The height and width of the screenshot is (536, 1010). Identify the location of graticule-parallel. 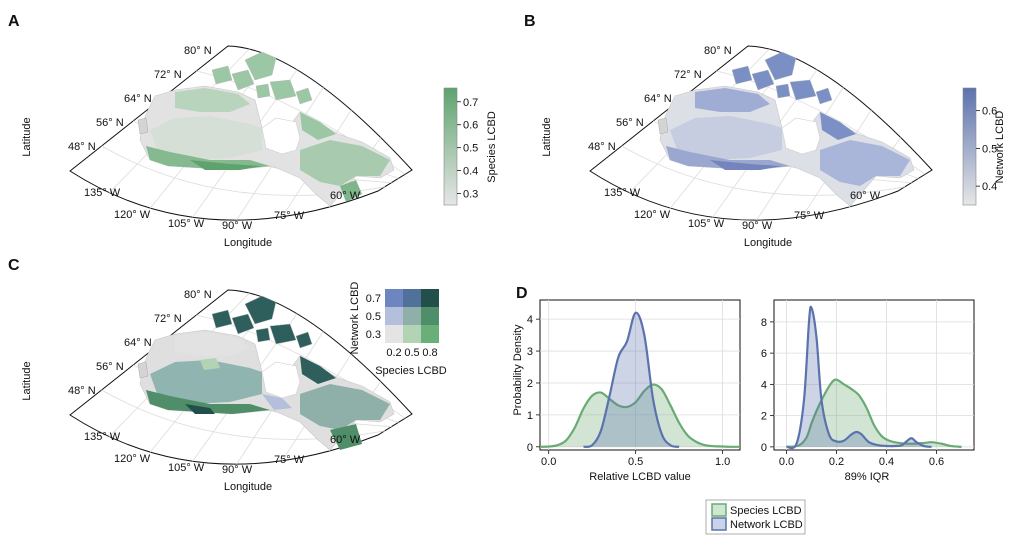
(763, 170).